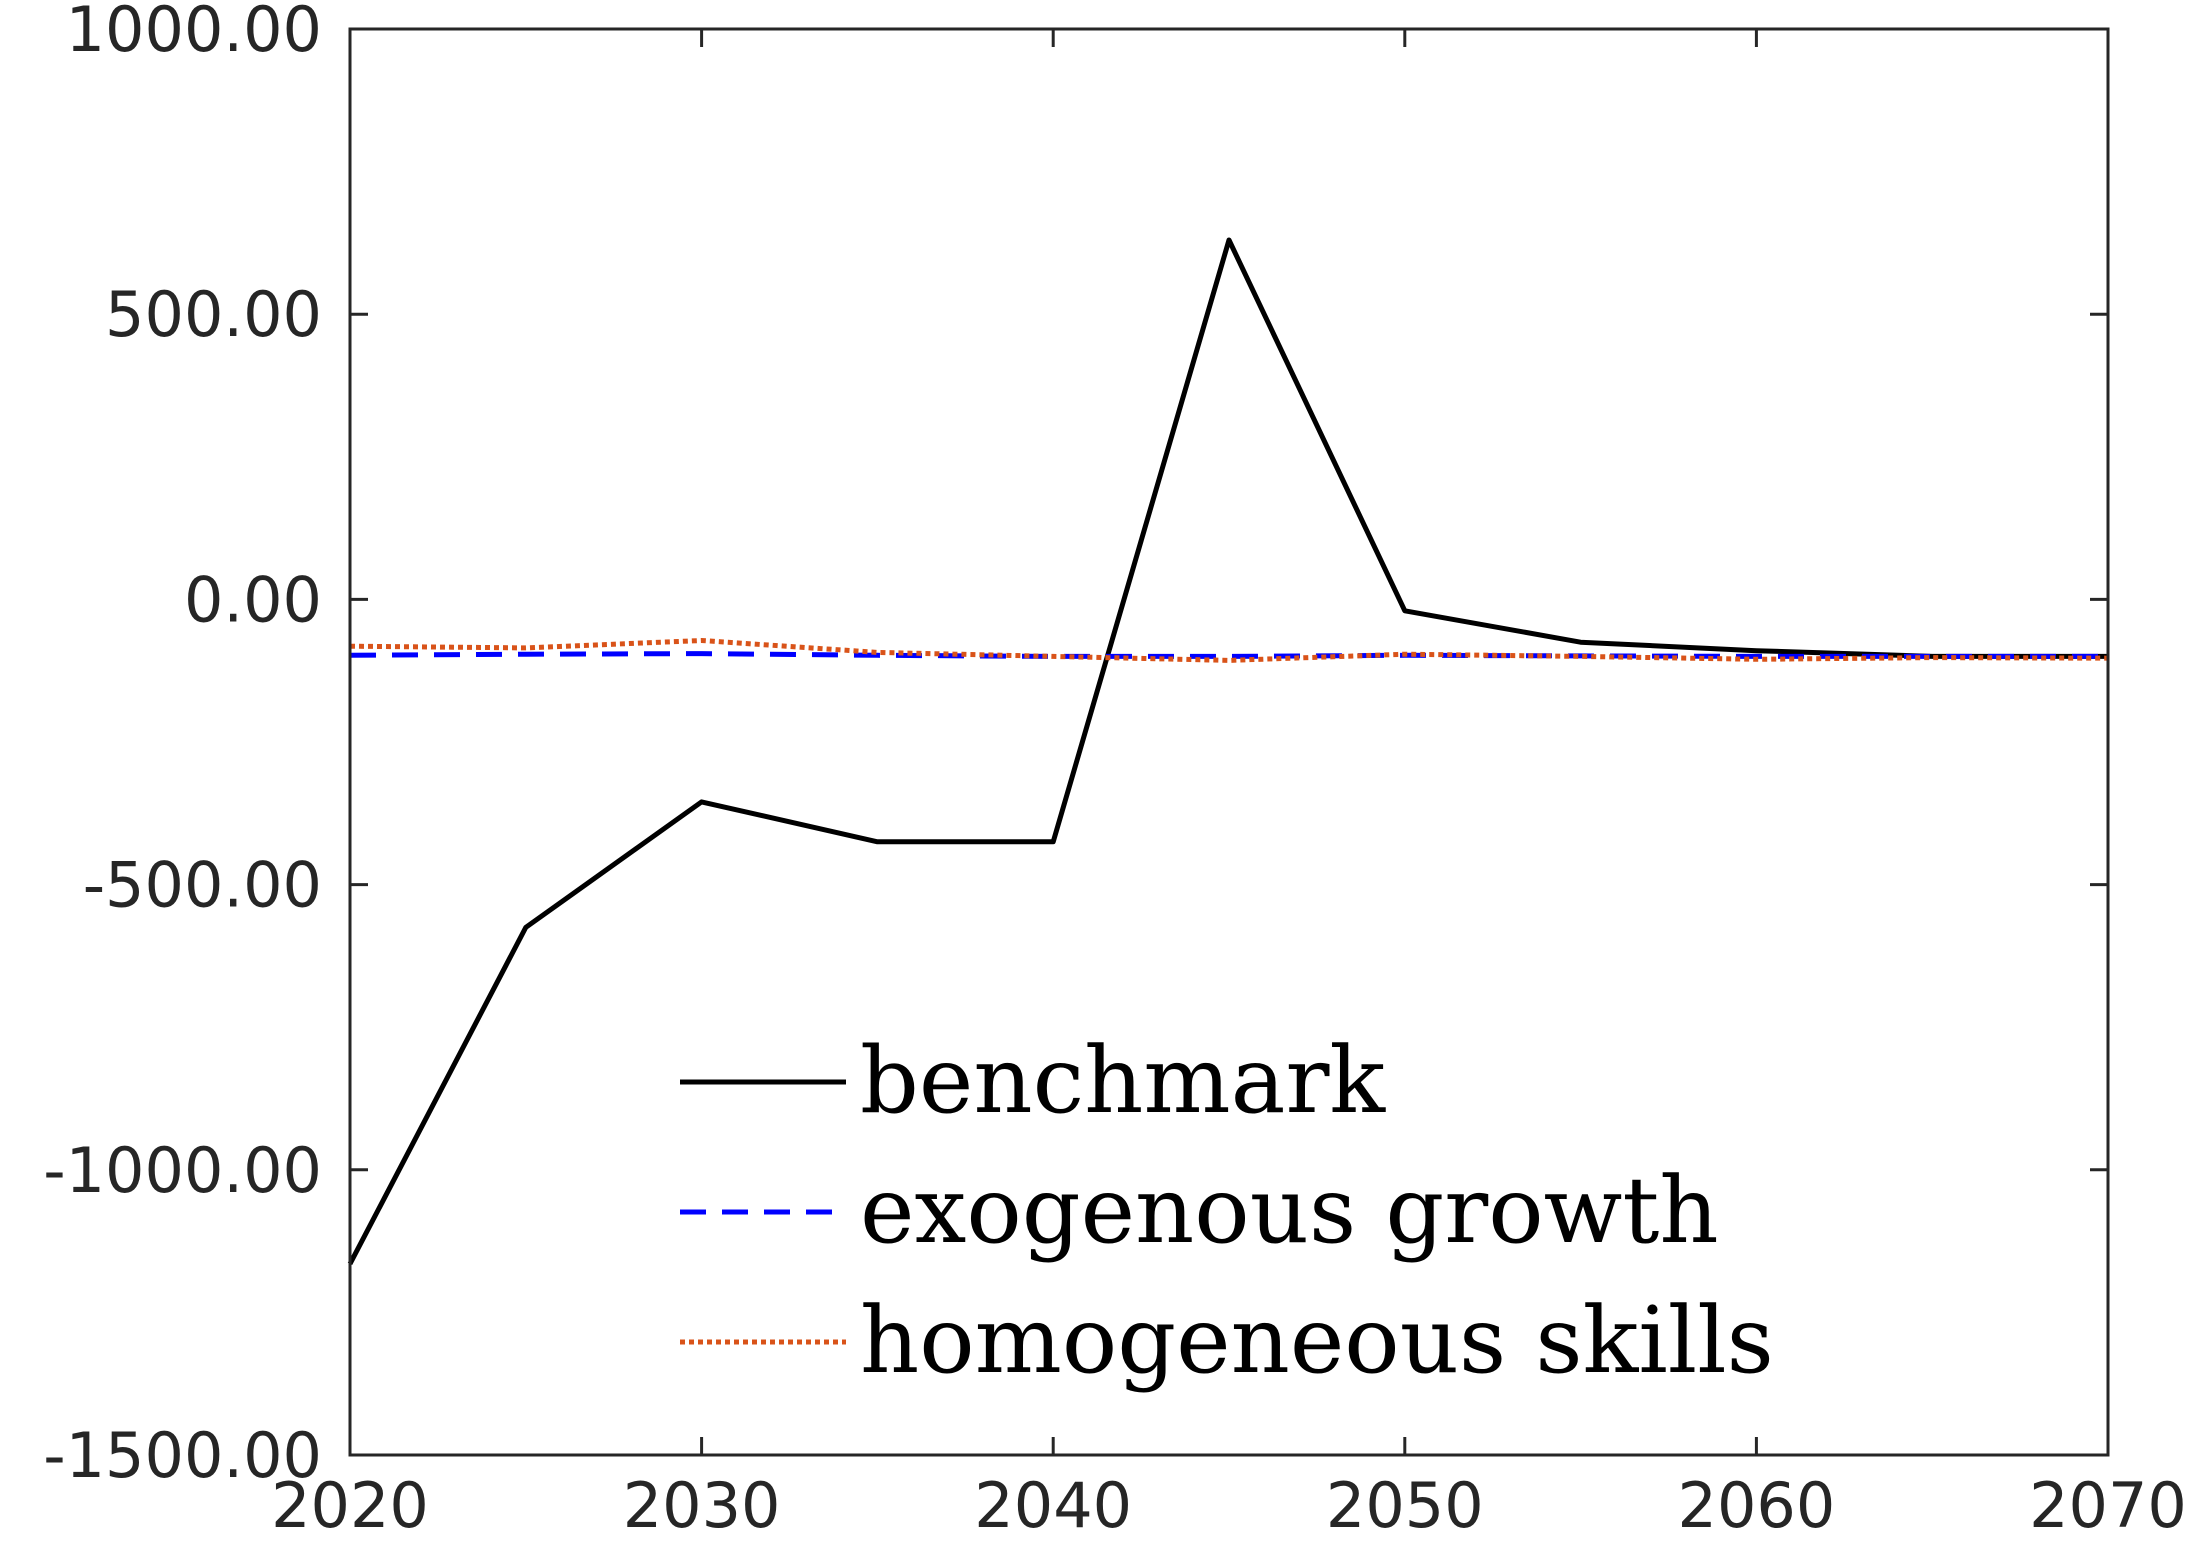  I want to click on x-tick-label: 2070, so click(2108, 1505).